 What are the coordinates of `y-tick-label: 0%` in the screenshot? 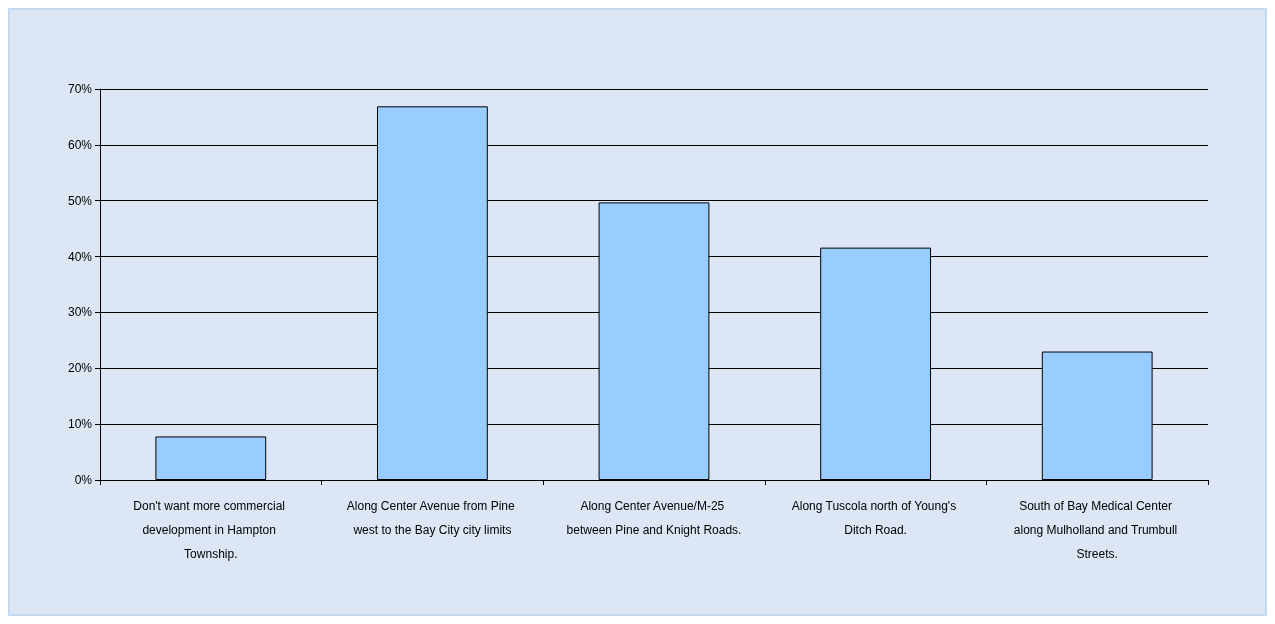 It's located at (83, 480).